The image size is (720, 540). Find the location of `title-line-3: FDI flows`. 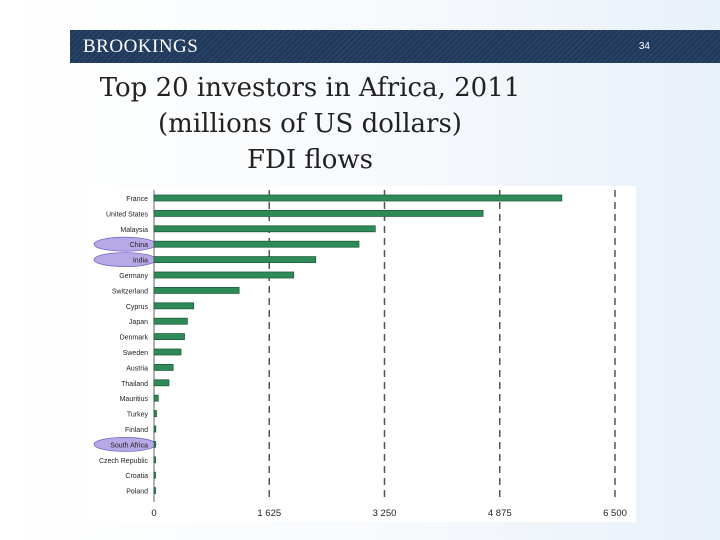

title-line-3: FDI flows is located at coordinates (309, 160).